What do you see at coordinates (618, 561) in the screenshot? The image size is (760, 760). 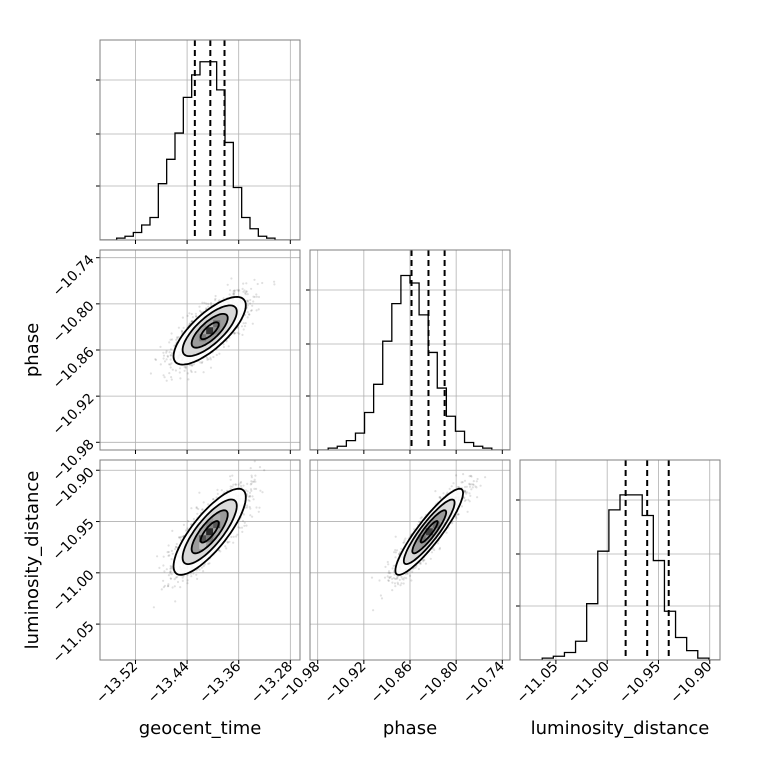 I see `hist-panel-luminosity_distance` at bounding box center [618, 561].